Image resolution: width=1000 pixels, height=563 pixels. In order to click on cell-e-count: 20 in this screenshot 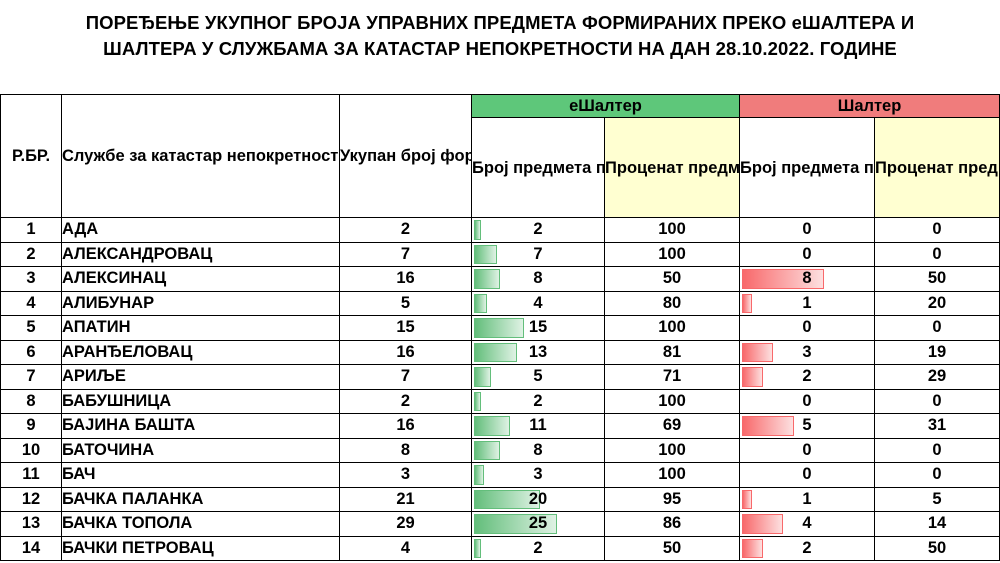, I will do `click(538, 499)`.